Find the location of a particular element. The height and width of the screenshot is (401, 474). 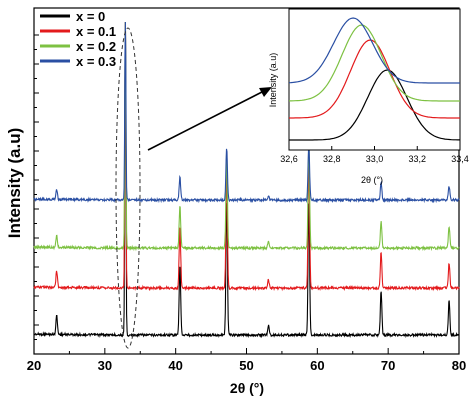

x-tick-label: 50 is located at coordinates (246, 365).